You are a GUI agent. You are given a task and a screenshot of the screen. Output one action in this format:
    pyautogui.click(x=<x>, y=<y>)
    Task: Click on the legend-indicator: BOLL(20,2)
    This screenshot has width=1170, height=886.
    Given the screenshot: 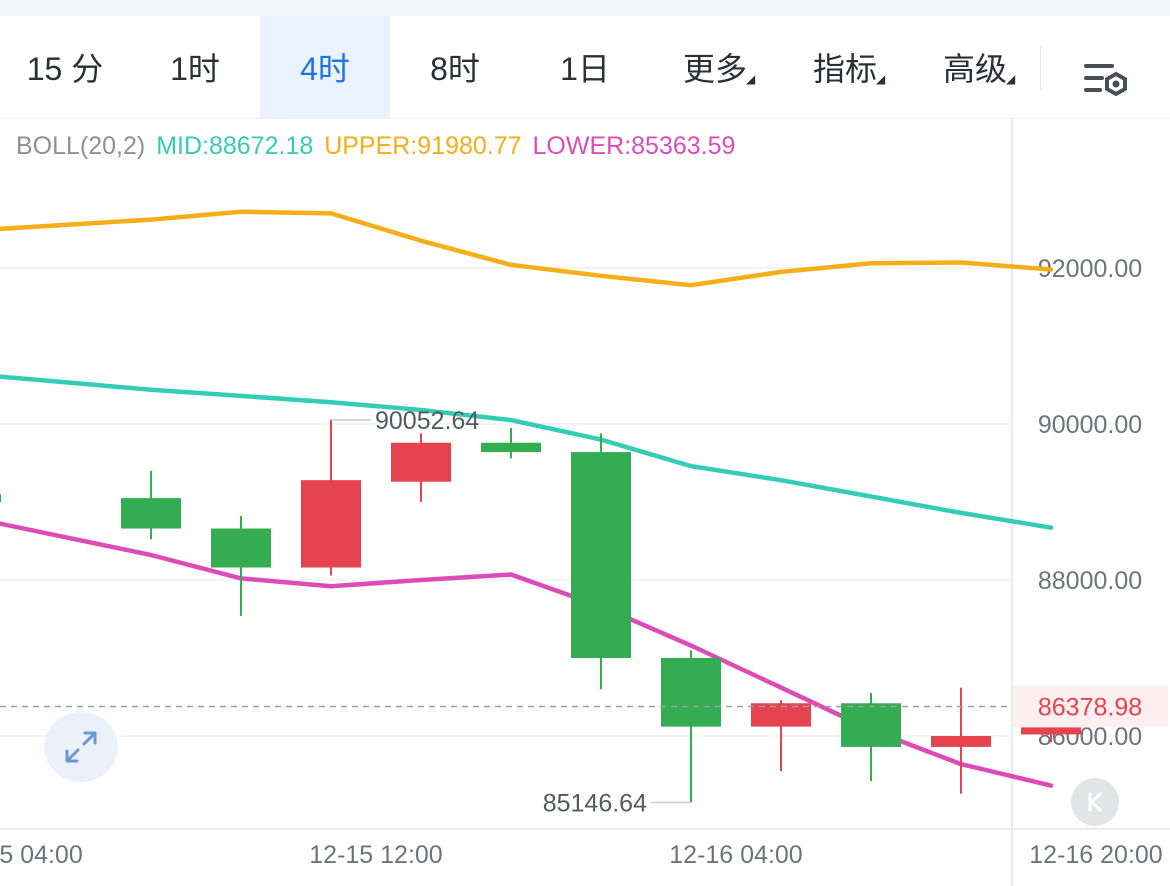 What is the action you would take?
    pyautogui.click(x=81, y=146)
    